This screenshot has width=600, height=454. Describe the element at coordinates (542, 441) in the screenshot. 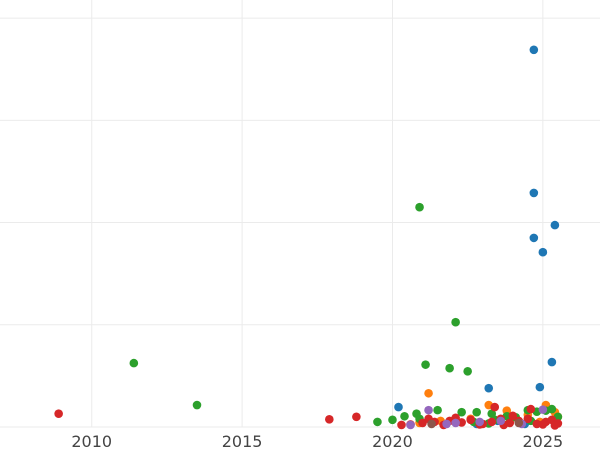

I see `x-tick-label: 2025` at that location.